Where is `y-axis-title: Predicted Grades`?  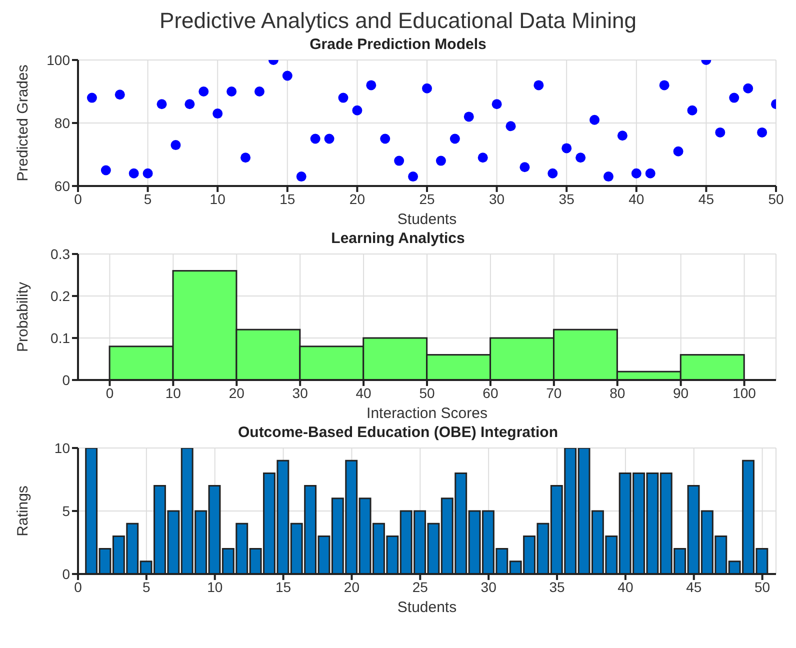
y-axis-title: Predicted Grades is located at coordinates (23, 123).